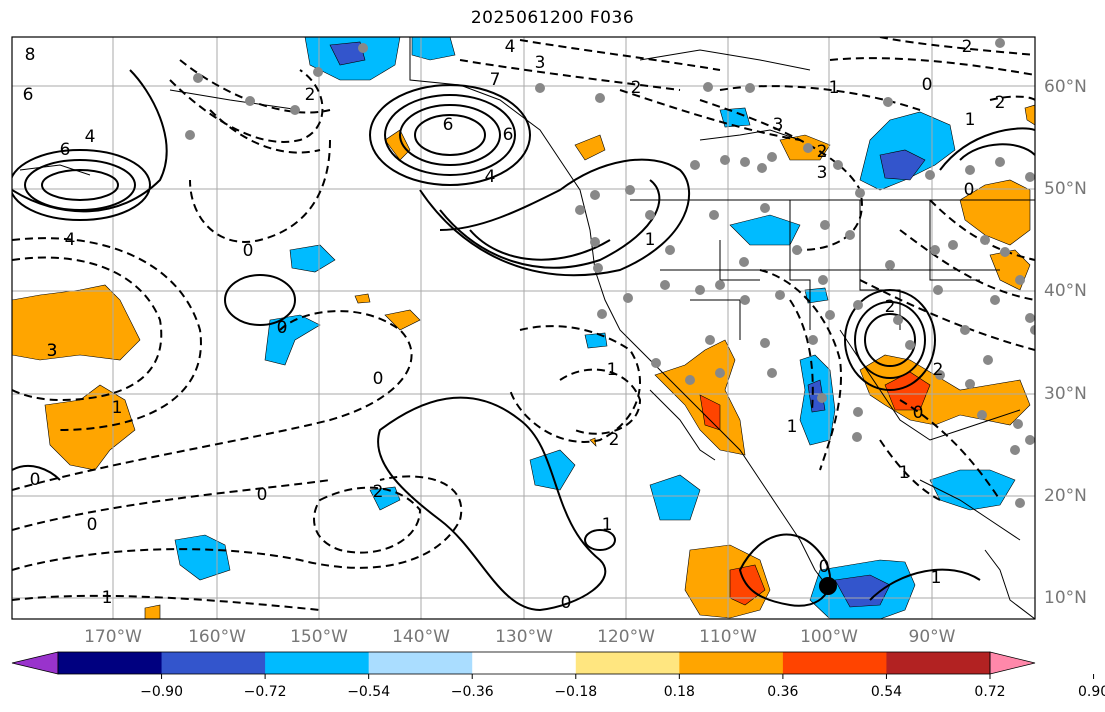 The image size is (1105, 712). What do you see at coordinates (990, 692) in the screenshot?
I see `colorbar-tick-label: 0.72` at bounding box center [990, 692].